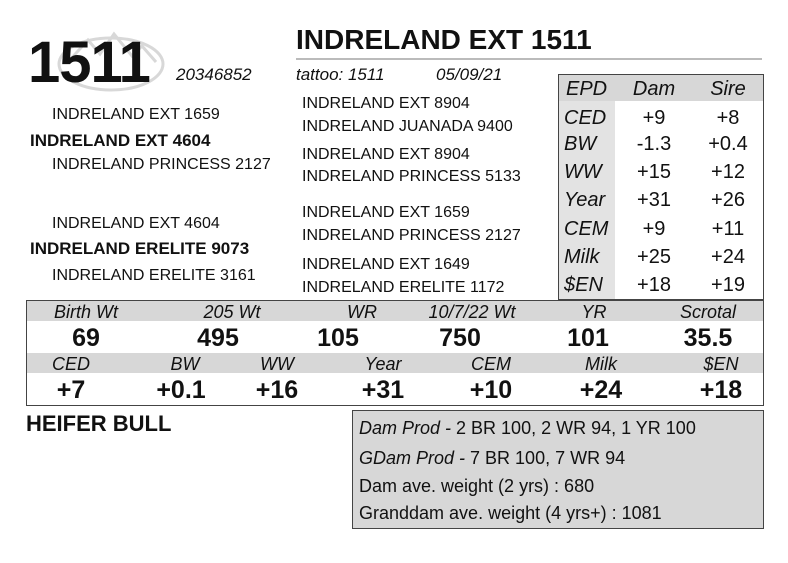 Image resolution: width=788 pixels, height=563 pixels. Describe the element at coordinates (111, 61) in the screenshot. I see `ranch-logo-watermark` at that location.